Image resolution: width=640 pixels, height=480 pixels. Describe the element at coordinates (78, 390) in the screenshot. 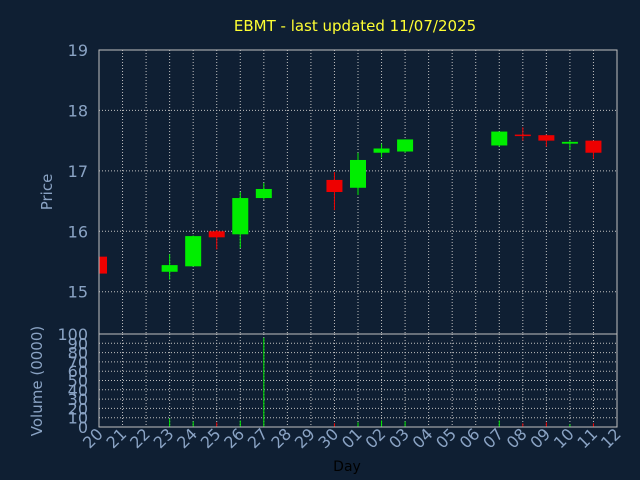

I see `volume-tick-label: 40` at that location.